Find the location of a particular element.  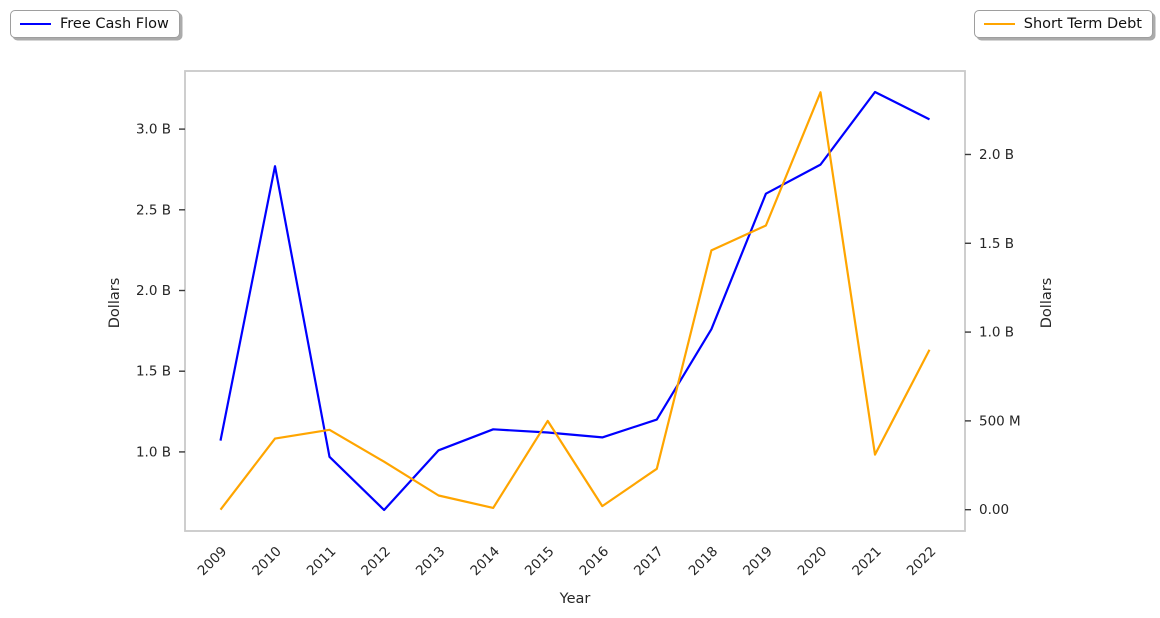

legend-free-cash-flow: Free Cash Flow is located at coordinates (95, 24).